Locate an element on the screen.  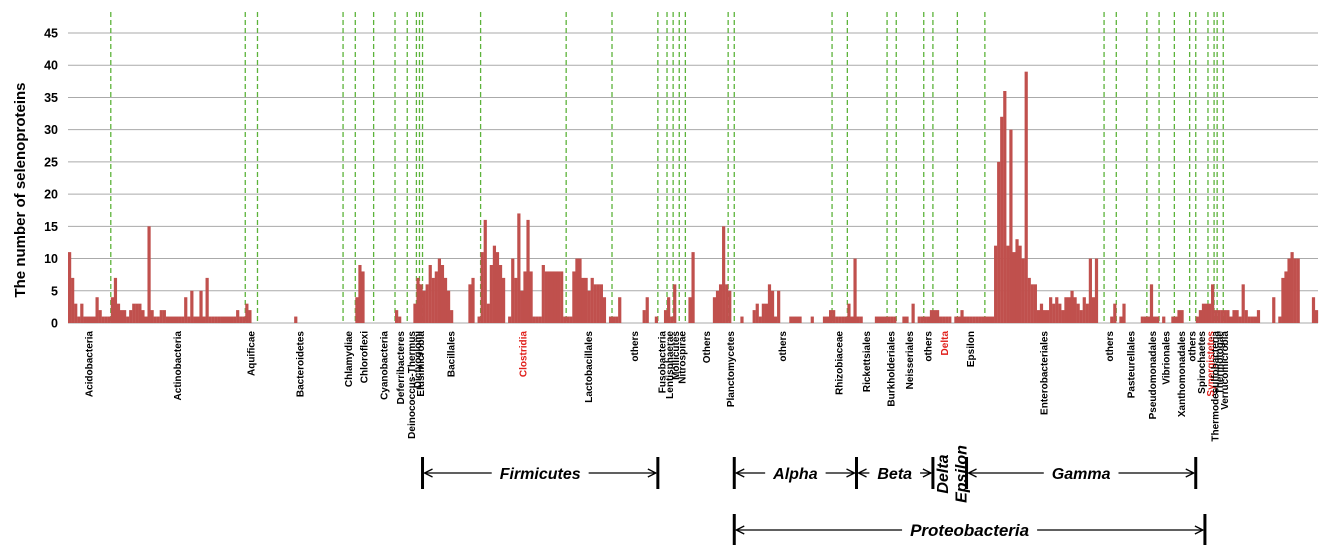
x-group-label: Cyanobacteria is located at coordinates (384, 365).